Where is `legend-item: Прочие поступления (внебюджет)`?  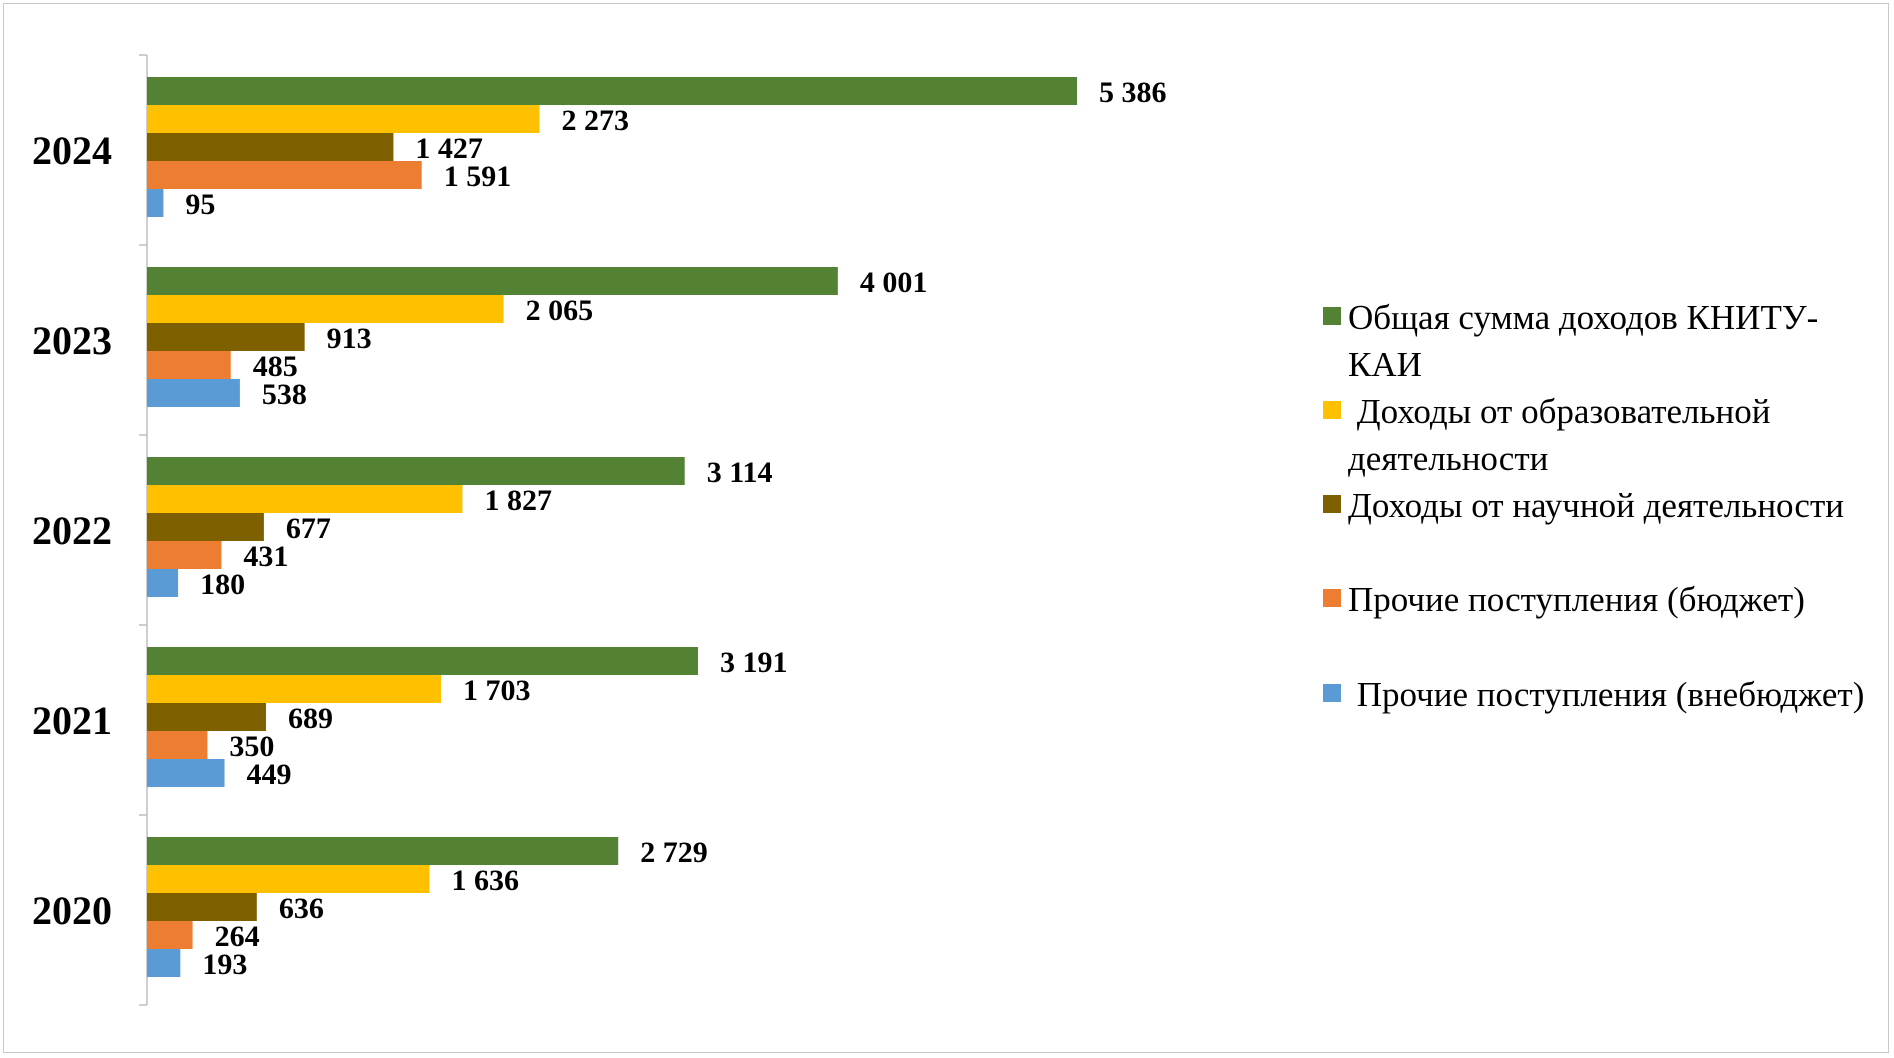
legend-item: Прочие поступления (внебюджет) is located at coordinates (1598, 694).